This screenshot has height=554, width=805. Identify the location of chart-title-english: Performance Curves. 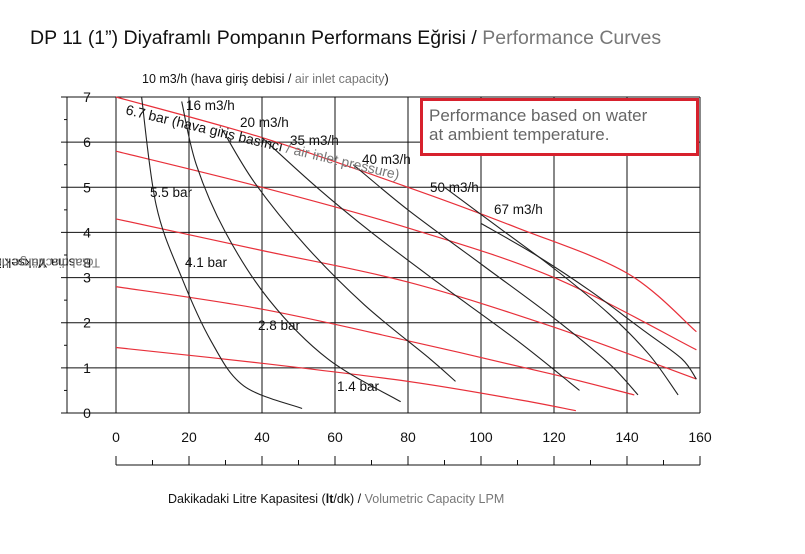
(572, 38).